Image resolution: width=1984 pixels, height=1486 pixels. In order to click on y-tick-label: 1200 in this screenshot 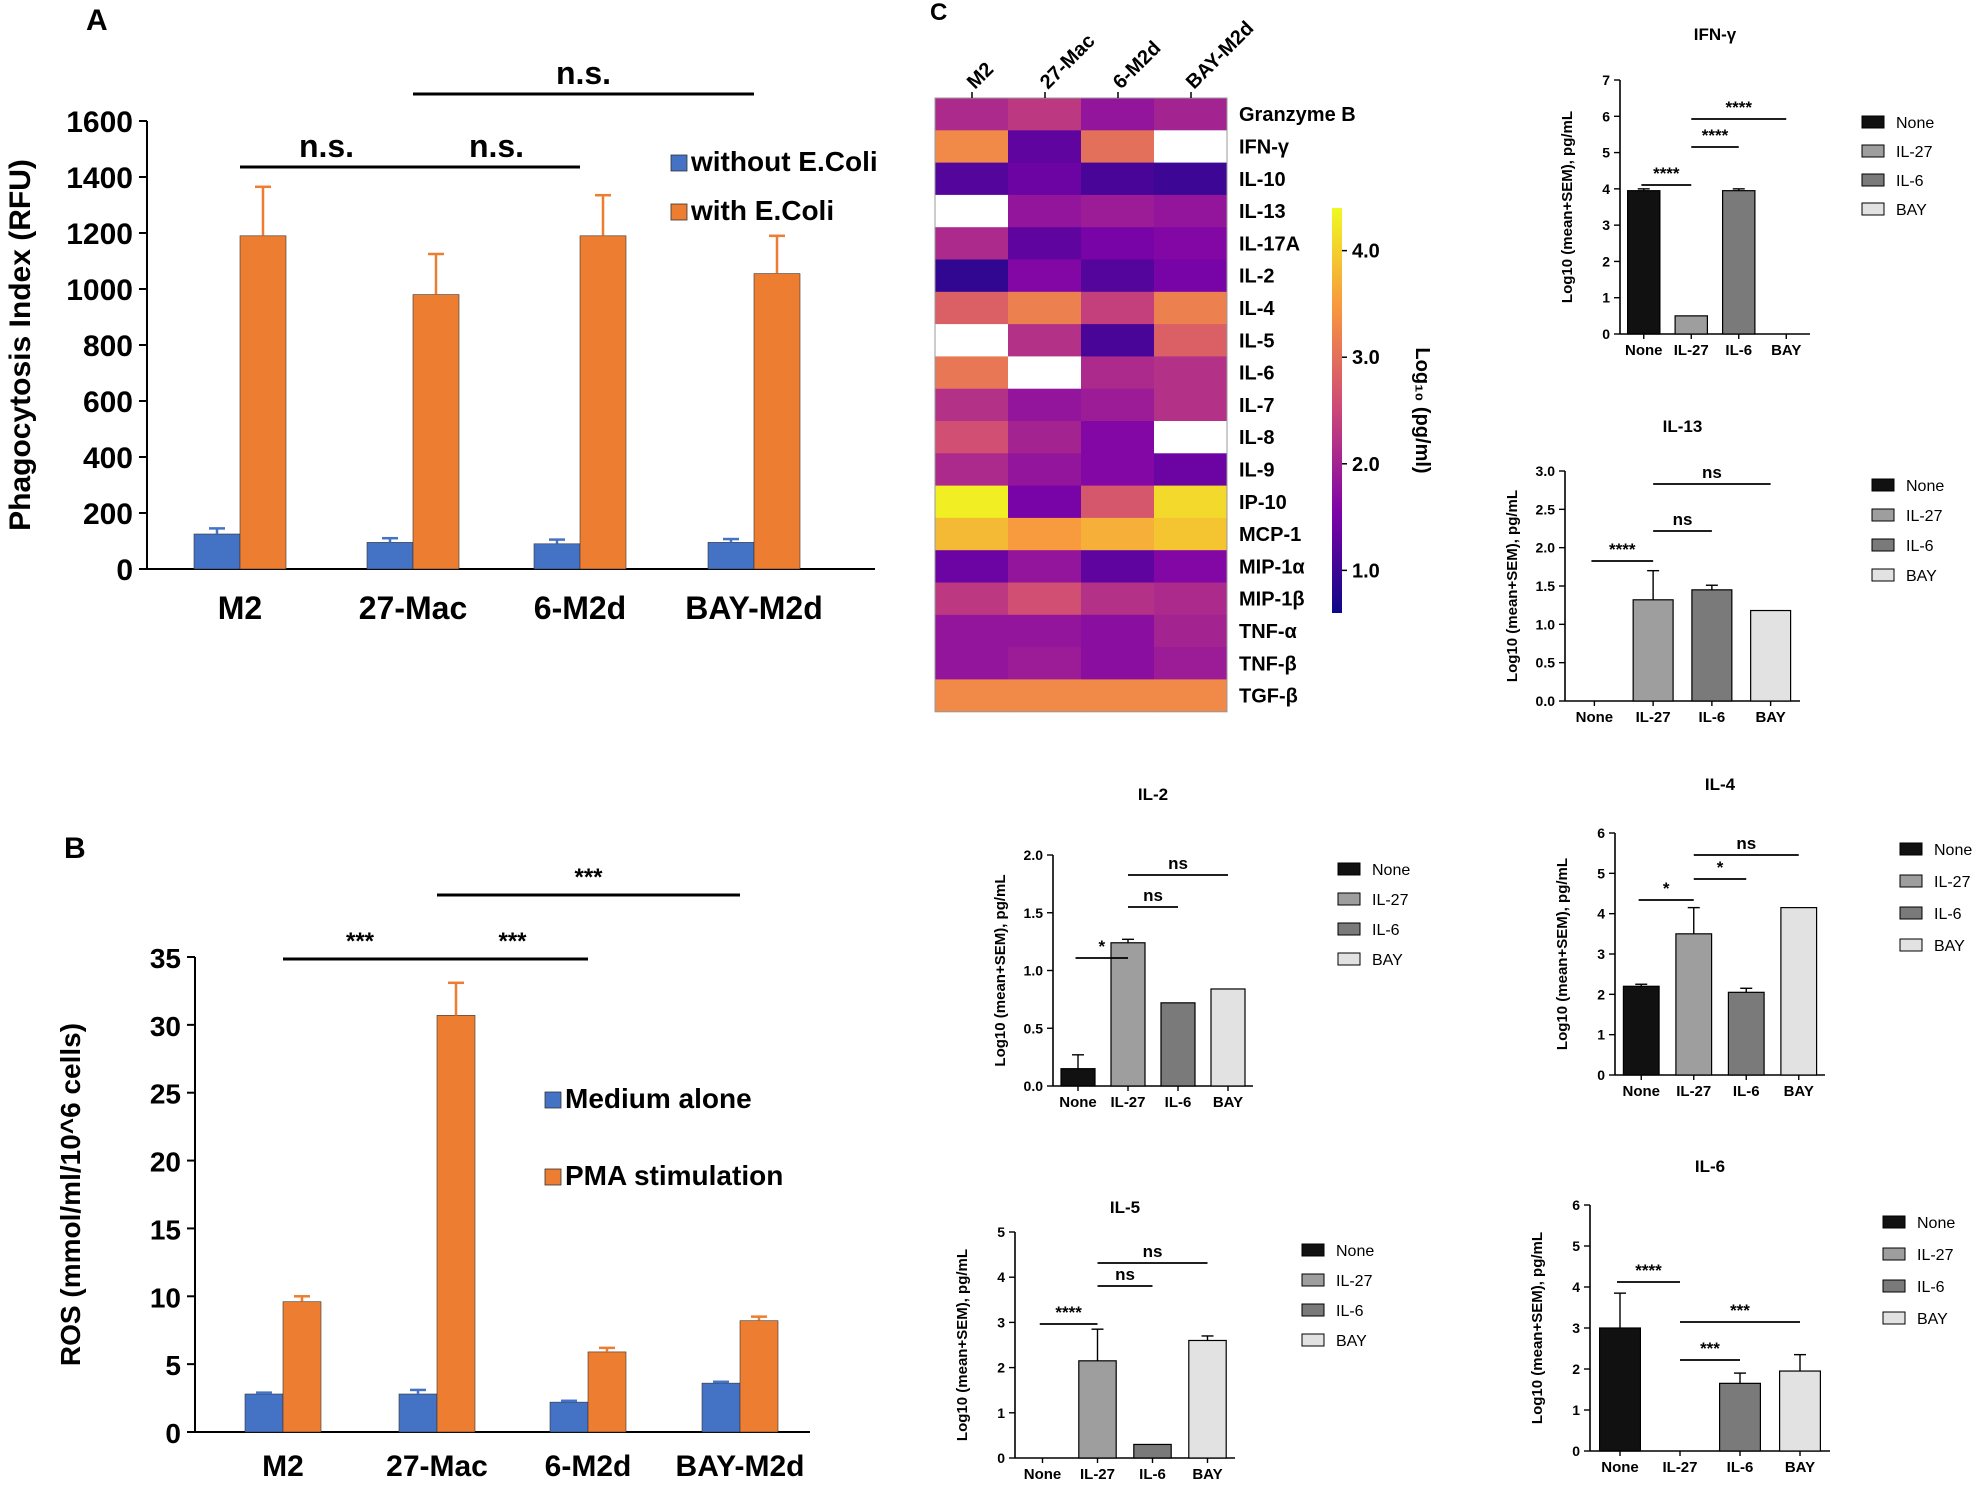, I will do `click(99, 234)`.